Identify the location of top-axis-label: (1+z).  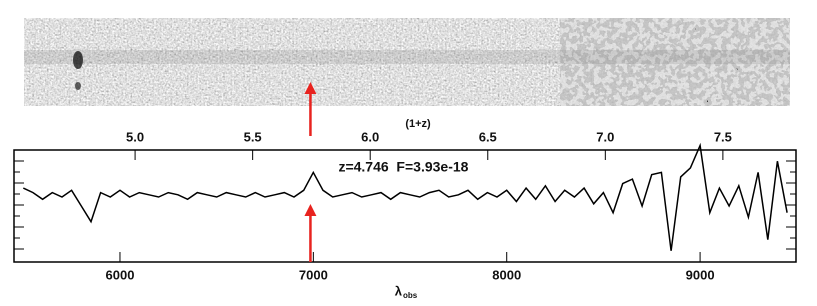
(418, 124).